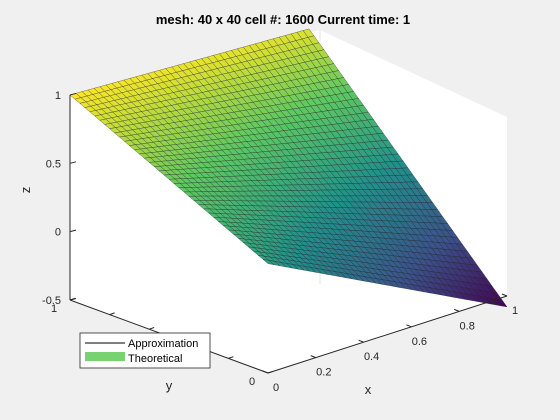 The image size is (560, 420). What do you see at coordinates (419, 342) in the screenshot?
I see `x-tick-label: 0.6` at bounding box center [419, 342].